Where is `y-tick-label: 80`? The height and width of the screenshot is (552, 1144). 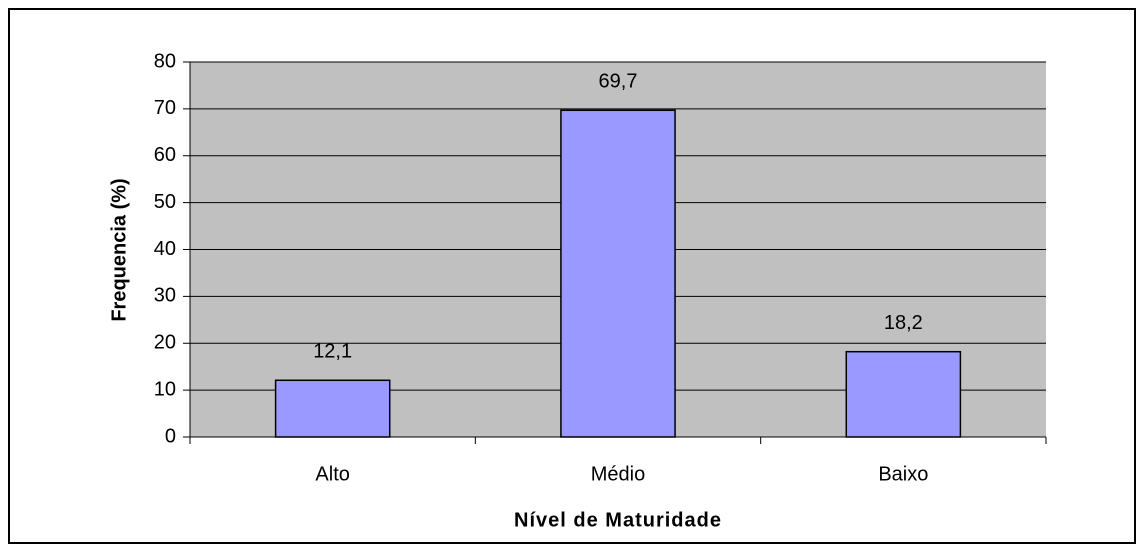 y-tick-label: 80 is located at coordinates (165, 61).